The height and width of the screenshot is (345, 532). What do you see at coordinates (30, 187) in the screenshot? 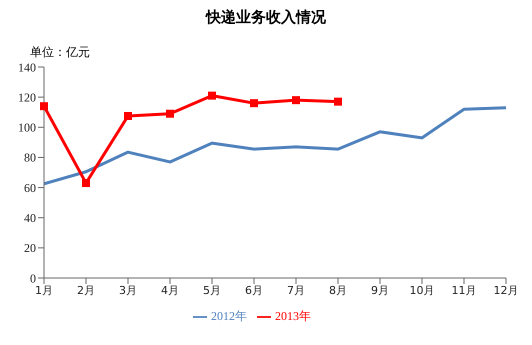
I see `y-tick-label: 60` at bounding box center [30, 187].